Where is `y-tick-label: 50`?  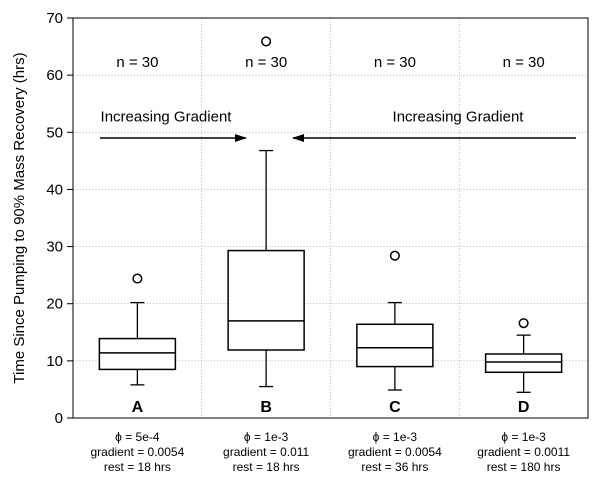
y-tick-label: 50 is located at coordinates (54, 132).